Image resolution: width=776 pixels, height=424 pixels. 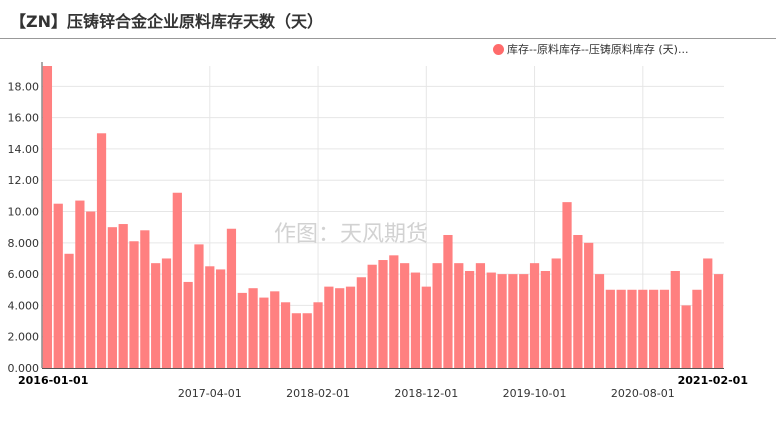 What do you see at coordinates (24, 274) in the screenshot?
I see `y-tick-label: 6.000` at bounding box center [24, 274].